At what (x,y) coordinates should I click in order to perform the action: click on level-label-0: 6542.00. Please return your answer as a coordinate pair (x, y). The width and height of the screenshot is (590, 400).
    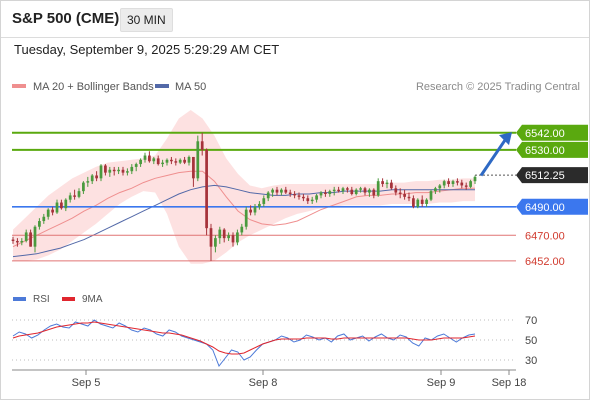
    Looking at the image, I should click on (545, 134).